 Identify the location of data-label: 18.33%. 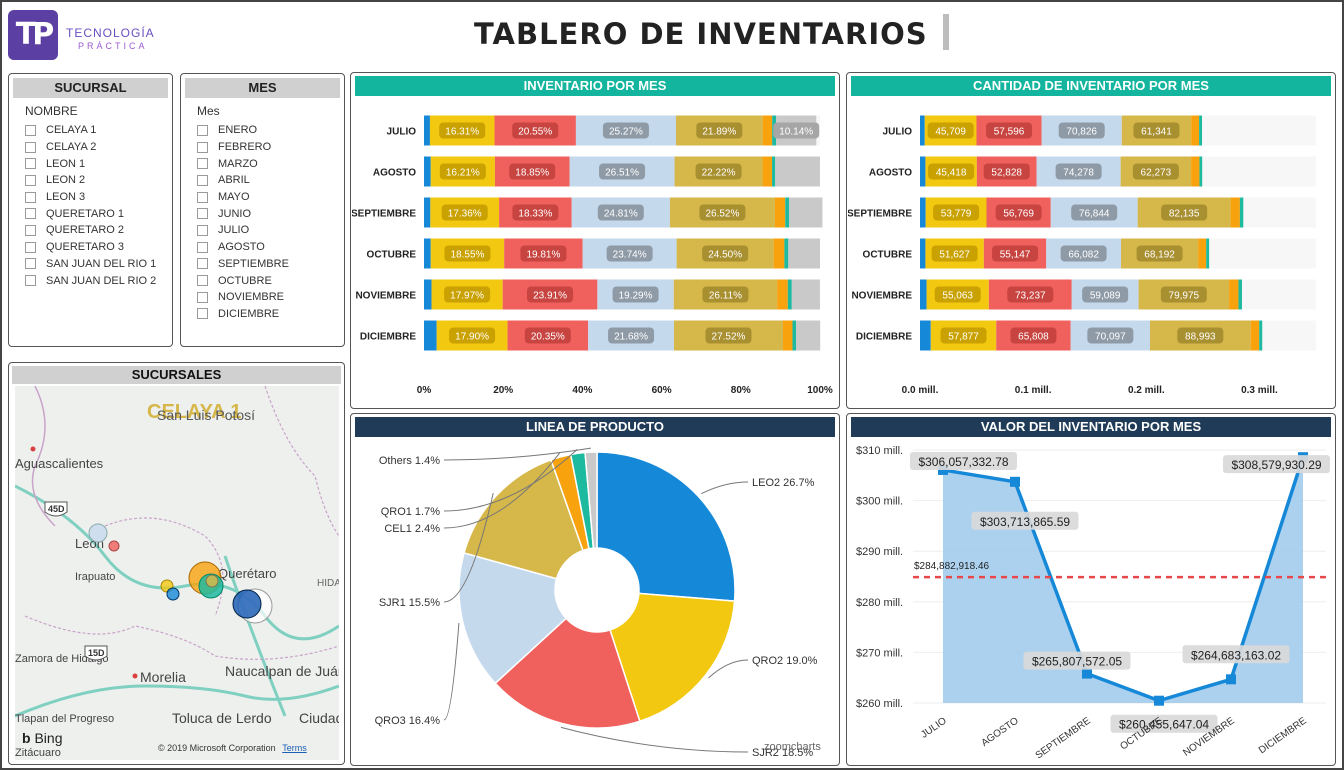
(535, 214).